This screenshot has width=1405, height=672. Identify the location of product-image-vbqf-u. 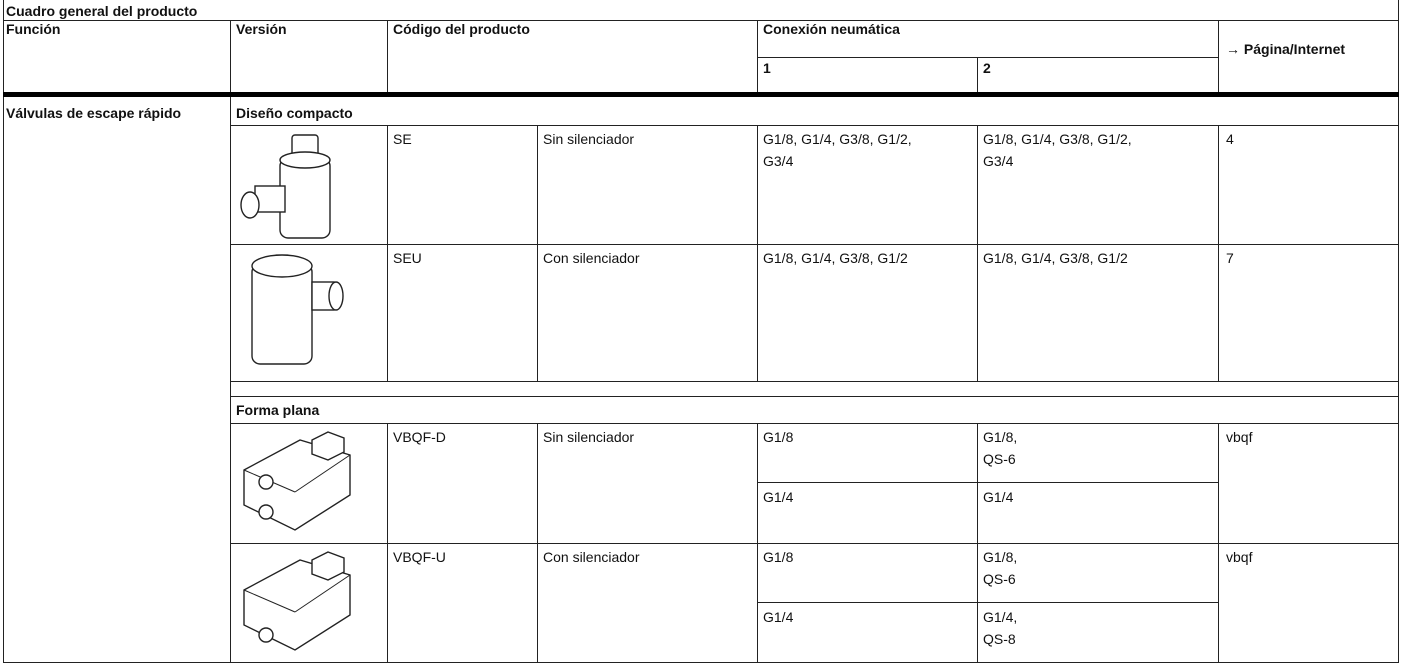
(297, 601).